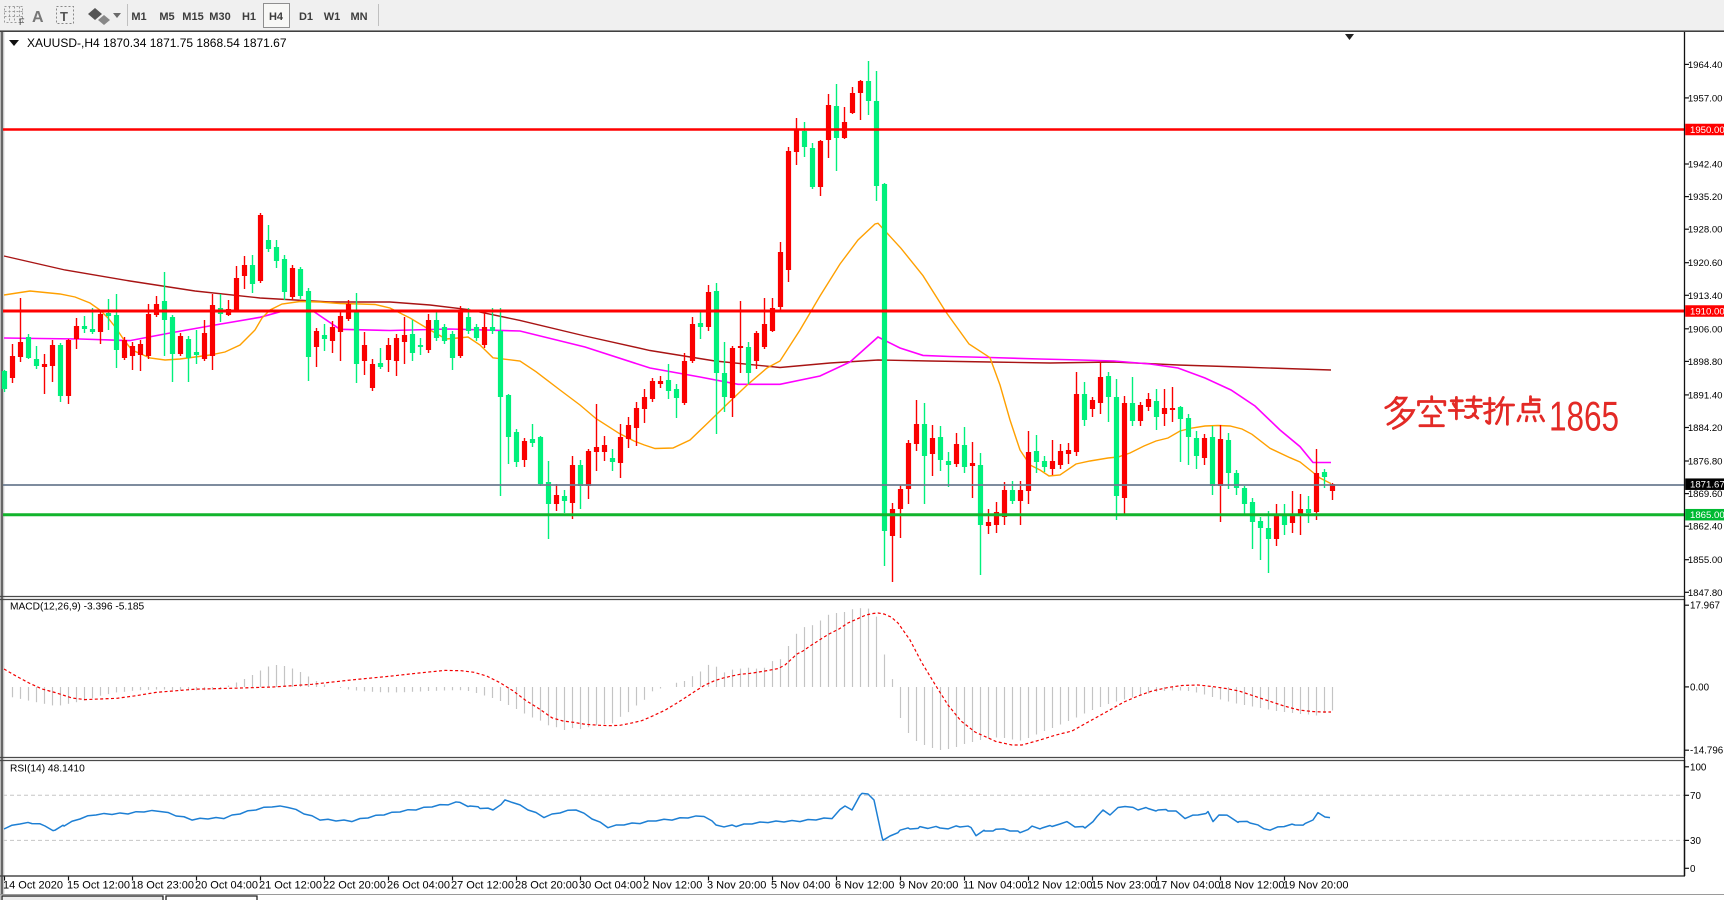 The height and width of the screenshot is (900, 1724). I want to click on svg-text: 1898.80, so click(1705, 362).